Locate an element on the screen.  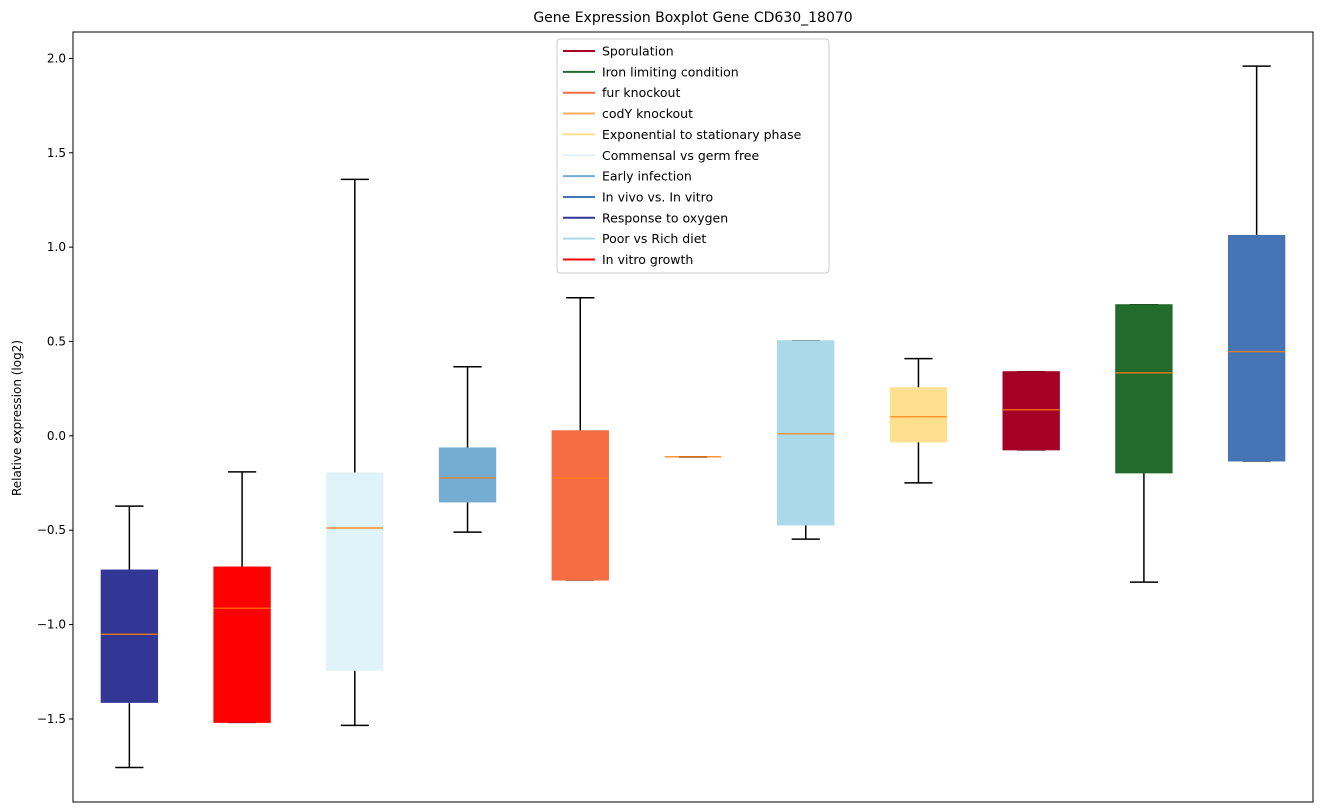
legend-item: In vivo vs. In vitro is located at coordinates (638, 196).